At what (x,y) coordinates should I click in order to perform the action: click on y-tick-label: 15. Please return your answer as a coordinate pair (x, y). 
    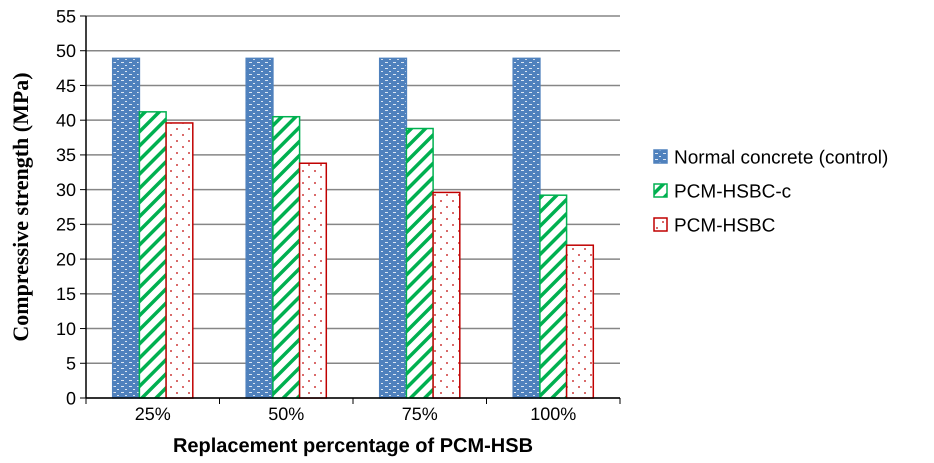
    Looking at the image, I should click on (66, 294).